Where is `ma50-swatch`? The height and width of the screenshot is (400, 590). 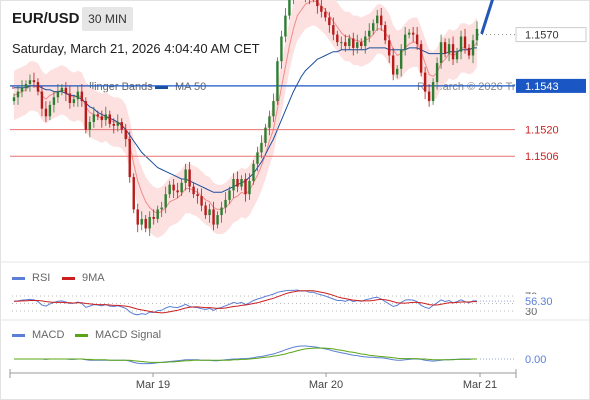 ma50-swatch is located at coordinates (161, 87).